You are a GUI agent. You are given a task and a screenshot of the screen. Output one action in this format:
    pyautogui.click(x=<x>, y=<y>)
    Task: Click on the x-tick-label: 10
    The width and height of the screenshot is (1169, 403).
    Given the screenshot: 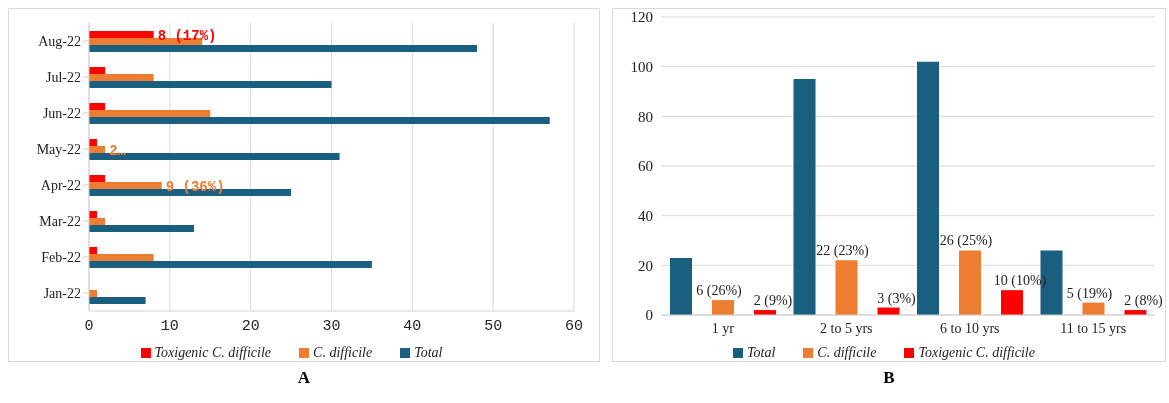 What is the action you would take?
    pyautogui.click(x=169, y=326)
    